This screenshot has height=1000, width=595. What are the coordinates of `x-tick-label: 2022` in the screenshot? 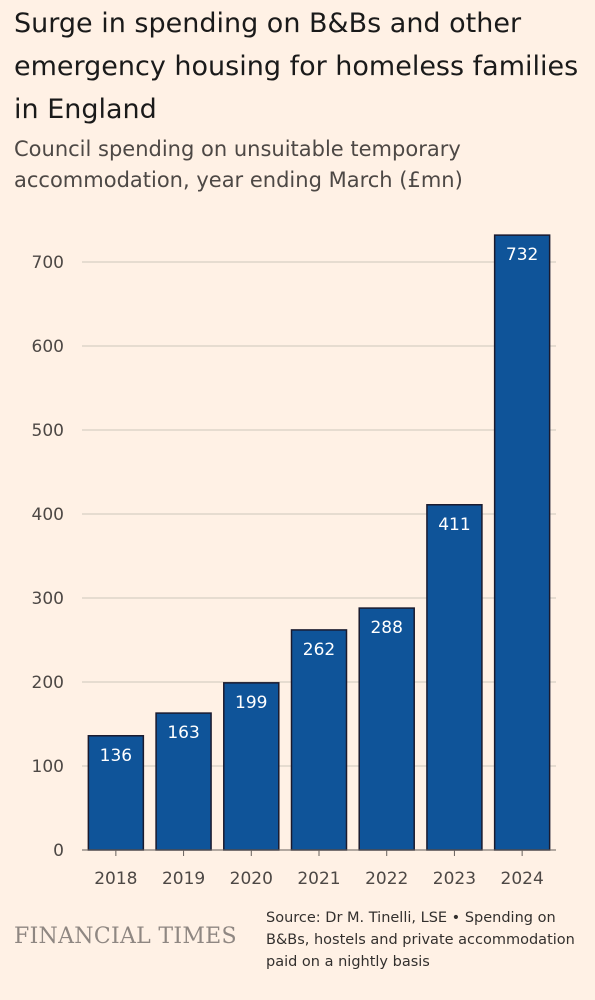 It's located at (386, 879).